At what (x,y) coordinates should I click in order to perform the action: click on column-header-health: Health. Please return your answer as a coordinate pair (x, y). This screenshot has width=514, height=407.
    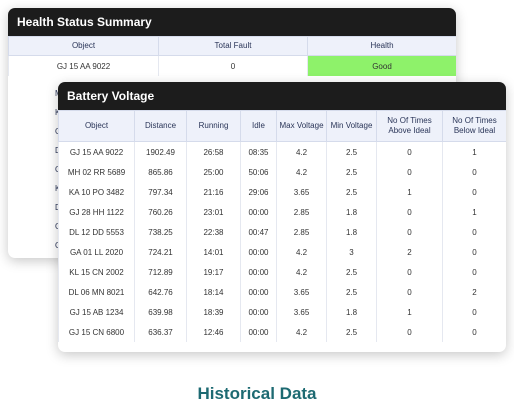
    Looking at the image, I should click on (381, 46).